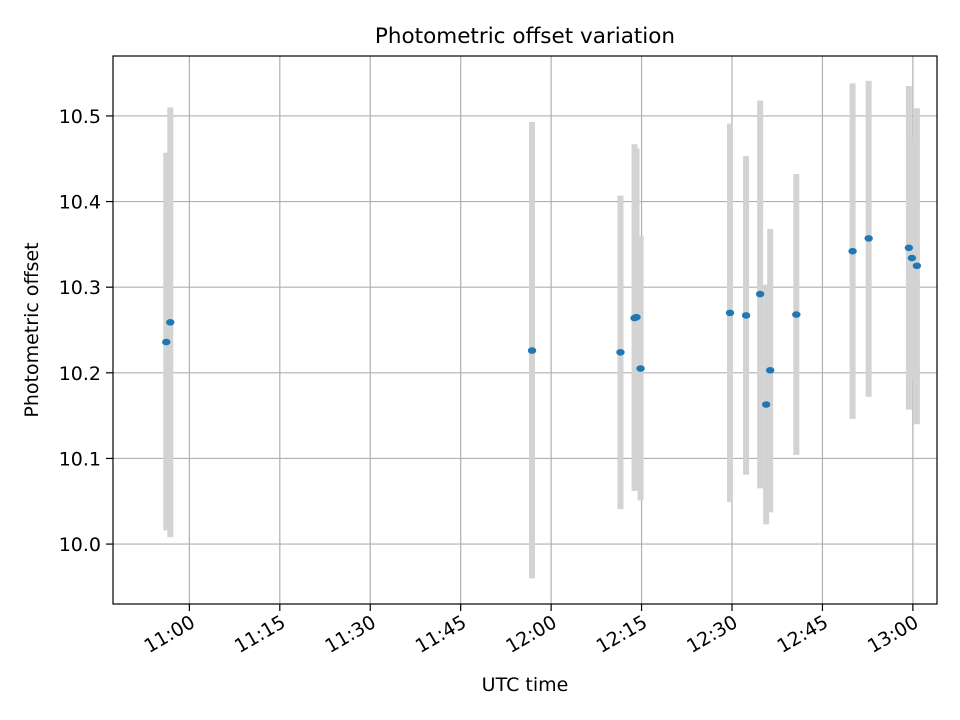  I want to click on y-tick-label: 10.5, so click(80, 117).